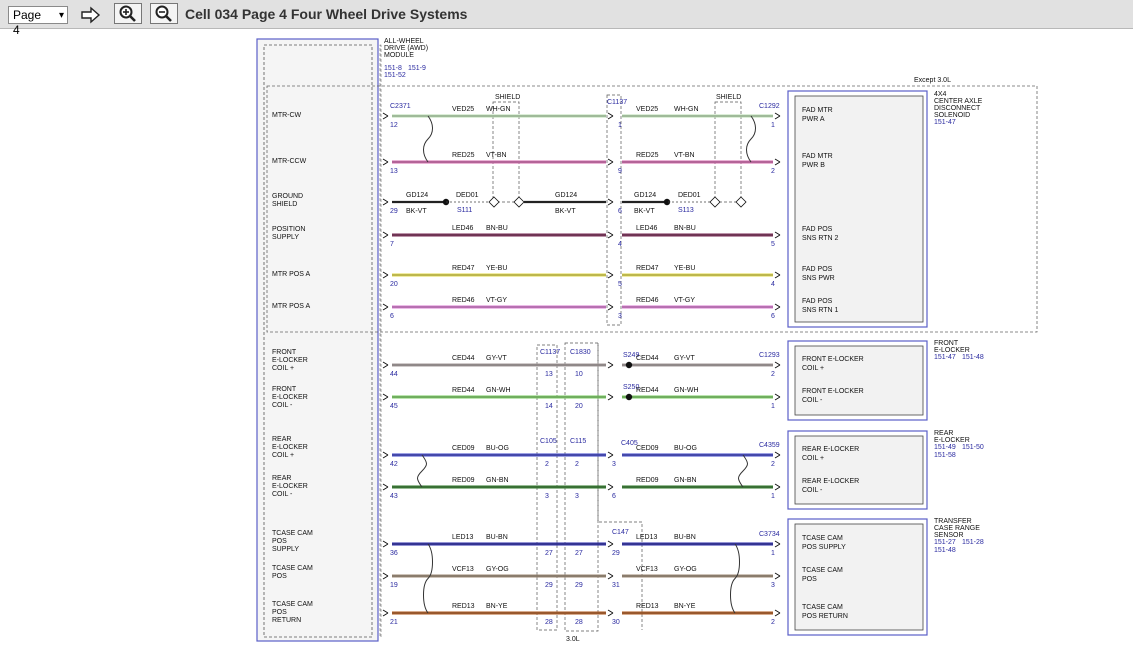 This screenshot has width=1133, height=659. What do you see at coordinates (809, 579) in the screenshot?
I see `component-pin-label: POS` at bounding box center [809, 579].